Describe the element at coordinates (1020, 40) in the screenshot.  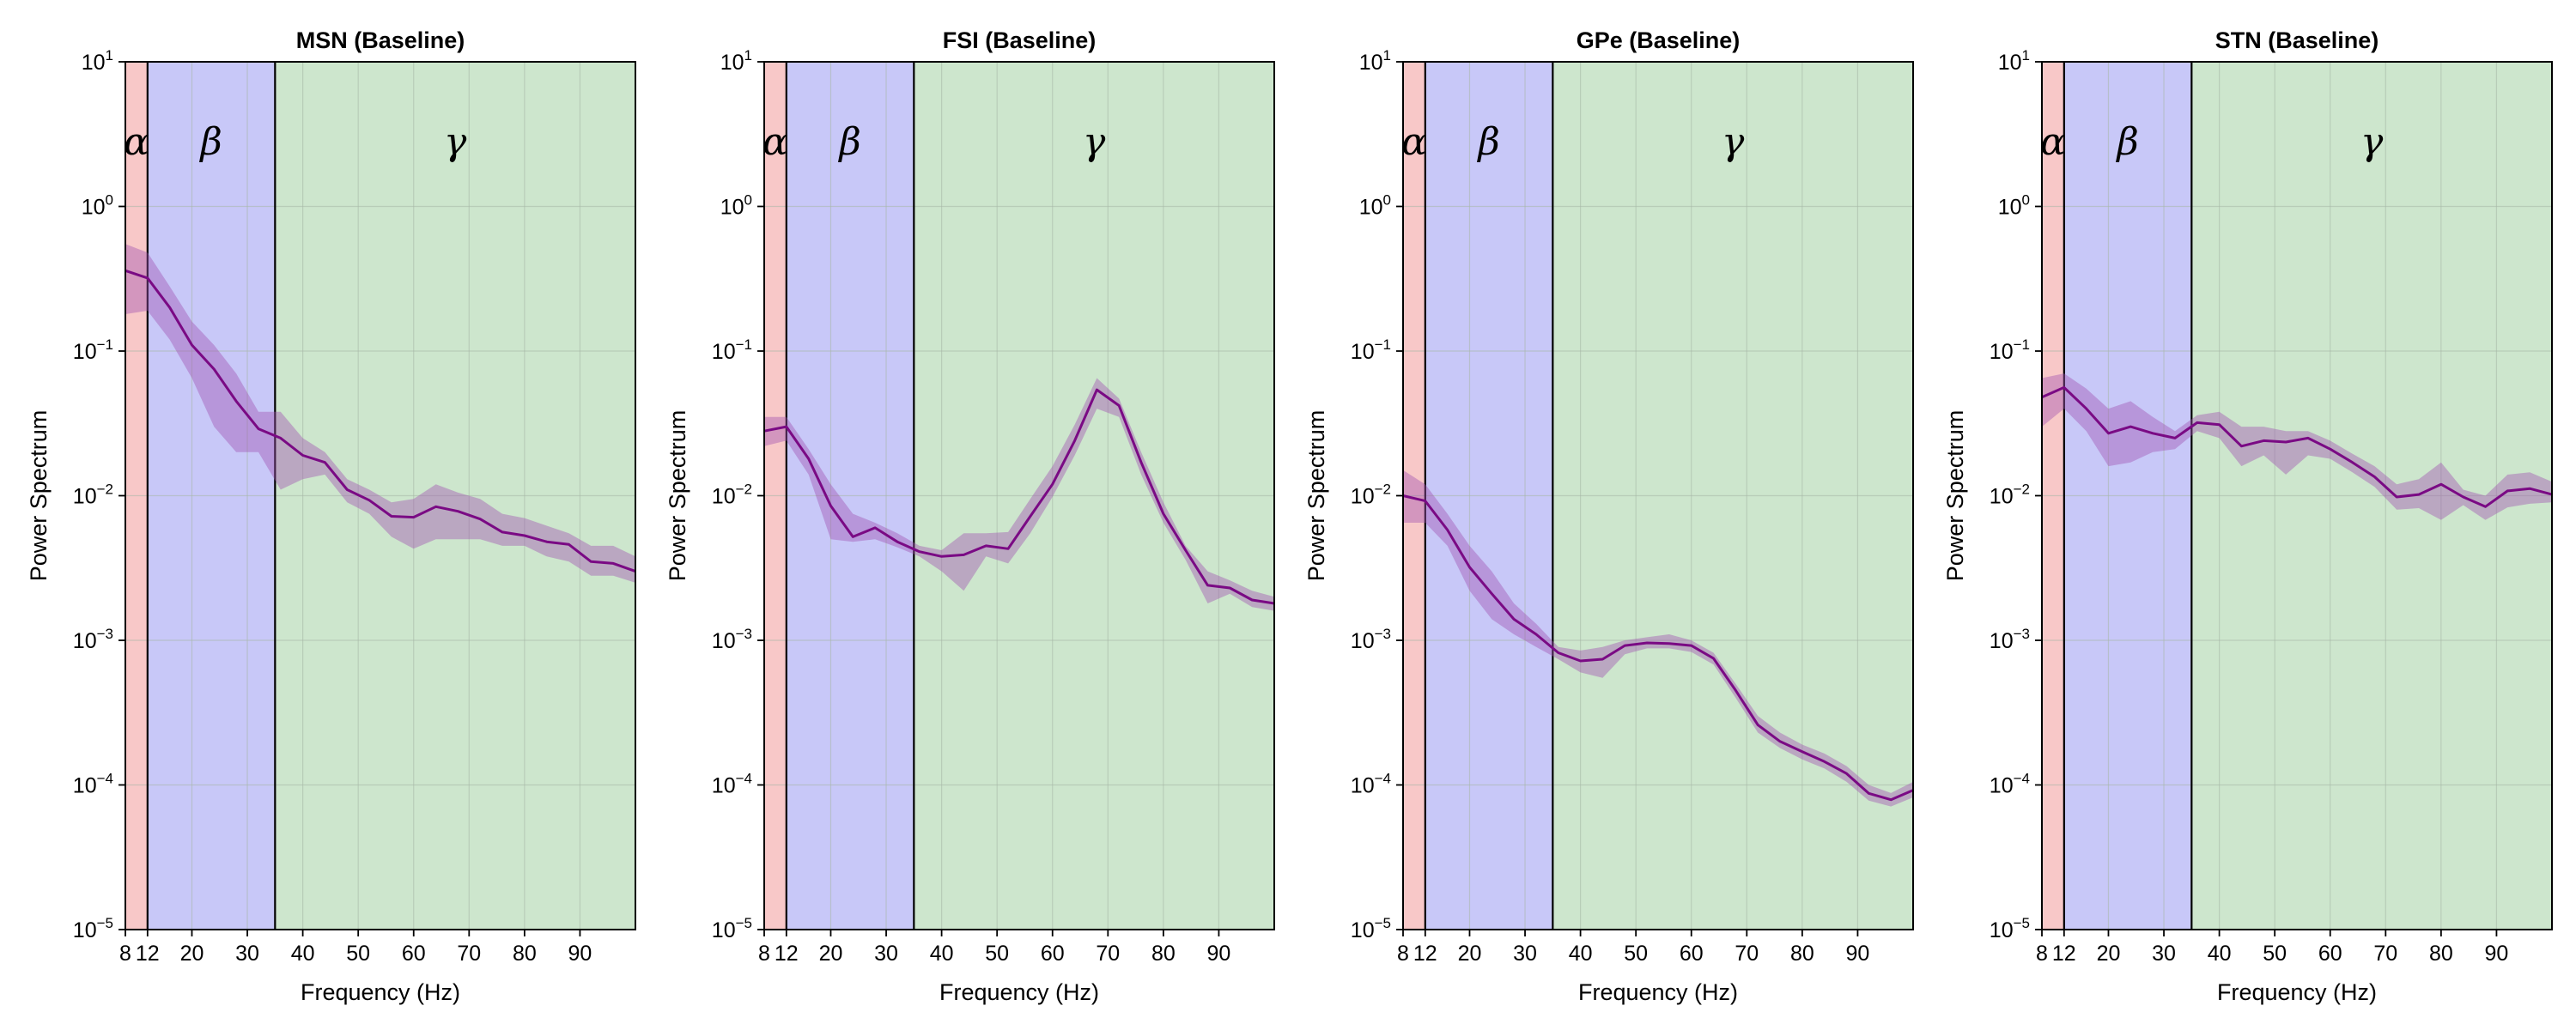
I see `chart-title: FSI (Baseline)` at that location.